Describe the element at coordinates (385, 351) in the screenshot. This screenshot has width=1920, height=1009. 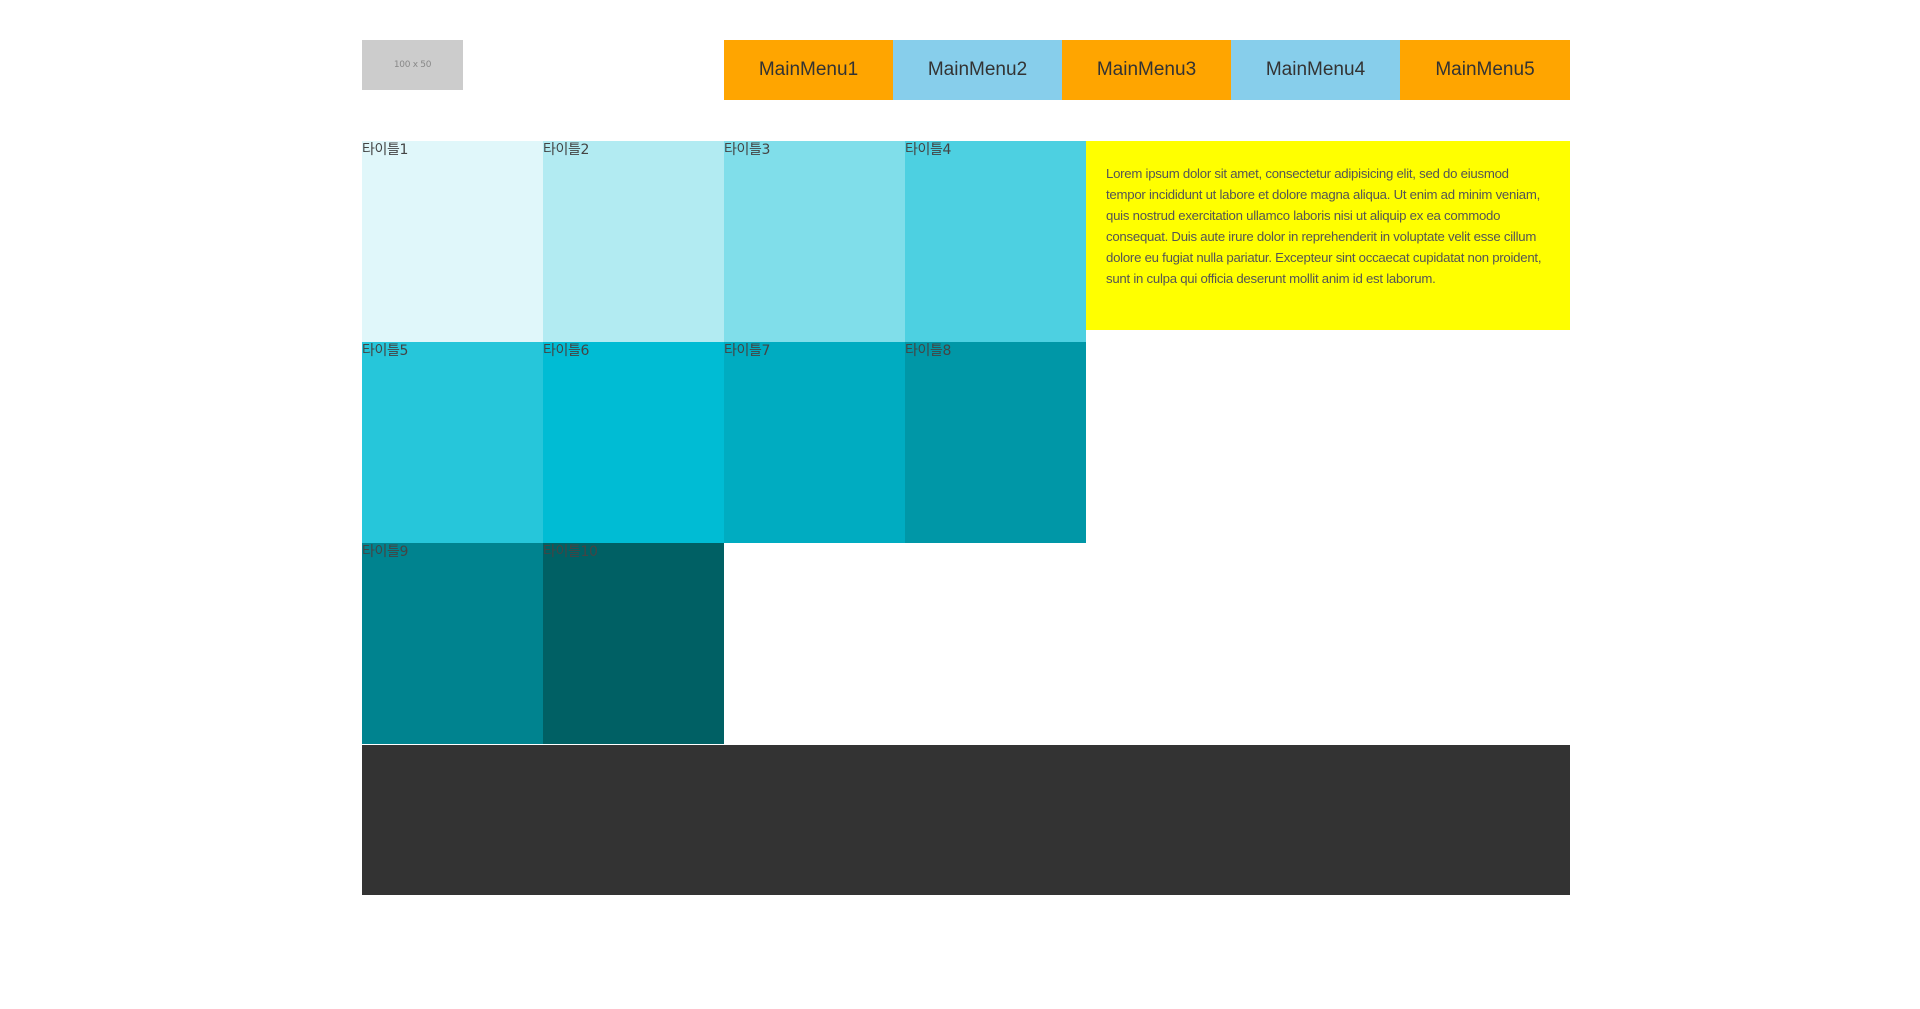
I see `tile-title: 타이틀5` at that location.